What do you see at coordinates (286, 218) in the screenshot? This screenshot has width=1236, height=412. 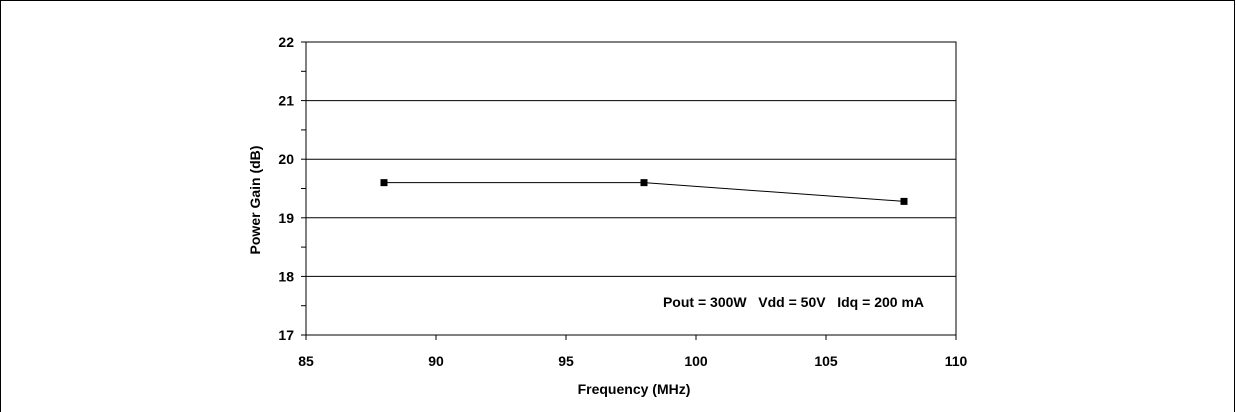 I see `y-tick-label: 19` at bounding box center [286, 218].